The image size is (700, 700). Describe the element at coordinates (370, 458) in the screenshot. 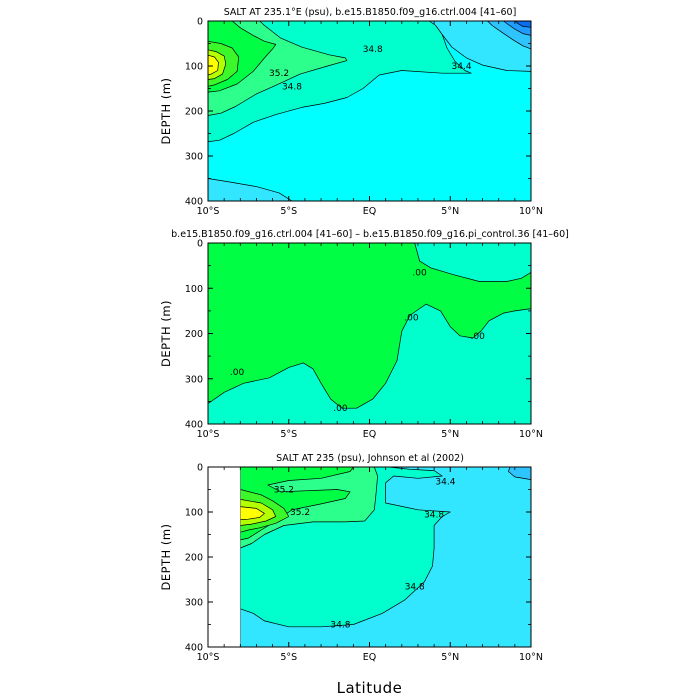

I see `panel-title: SALT AT 235 (psu), Johnson et al (2002)` at that location.